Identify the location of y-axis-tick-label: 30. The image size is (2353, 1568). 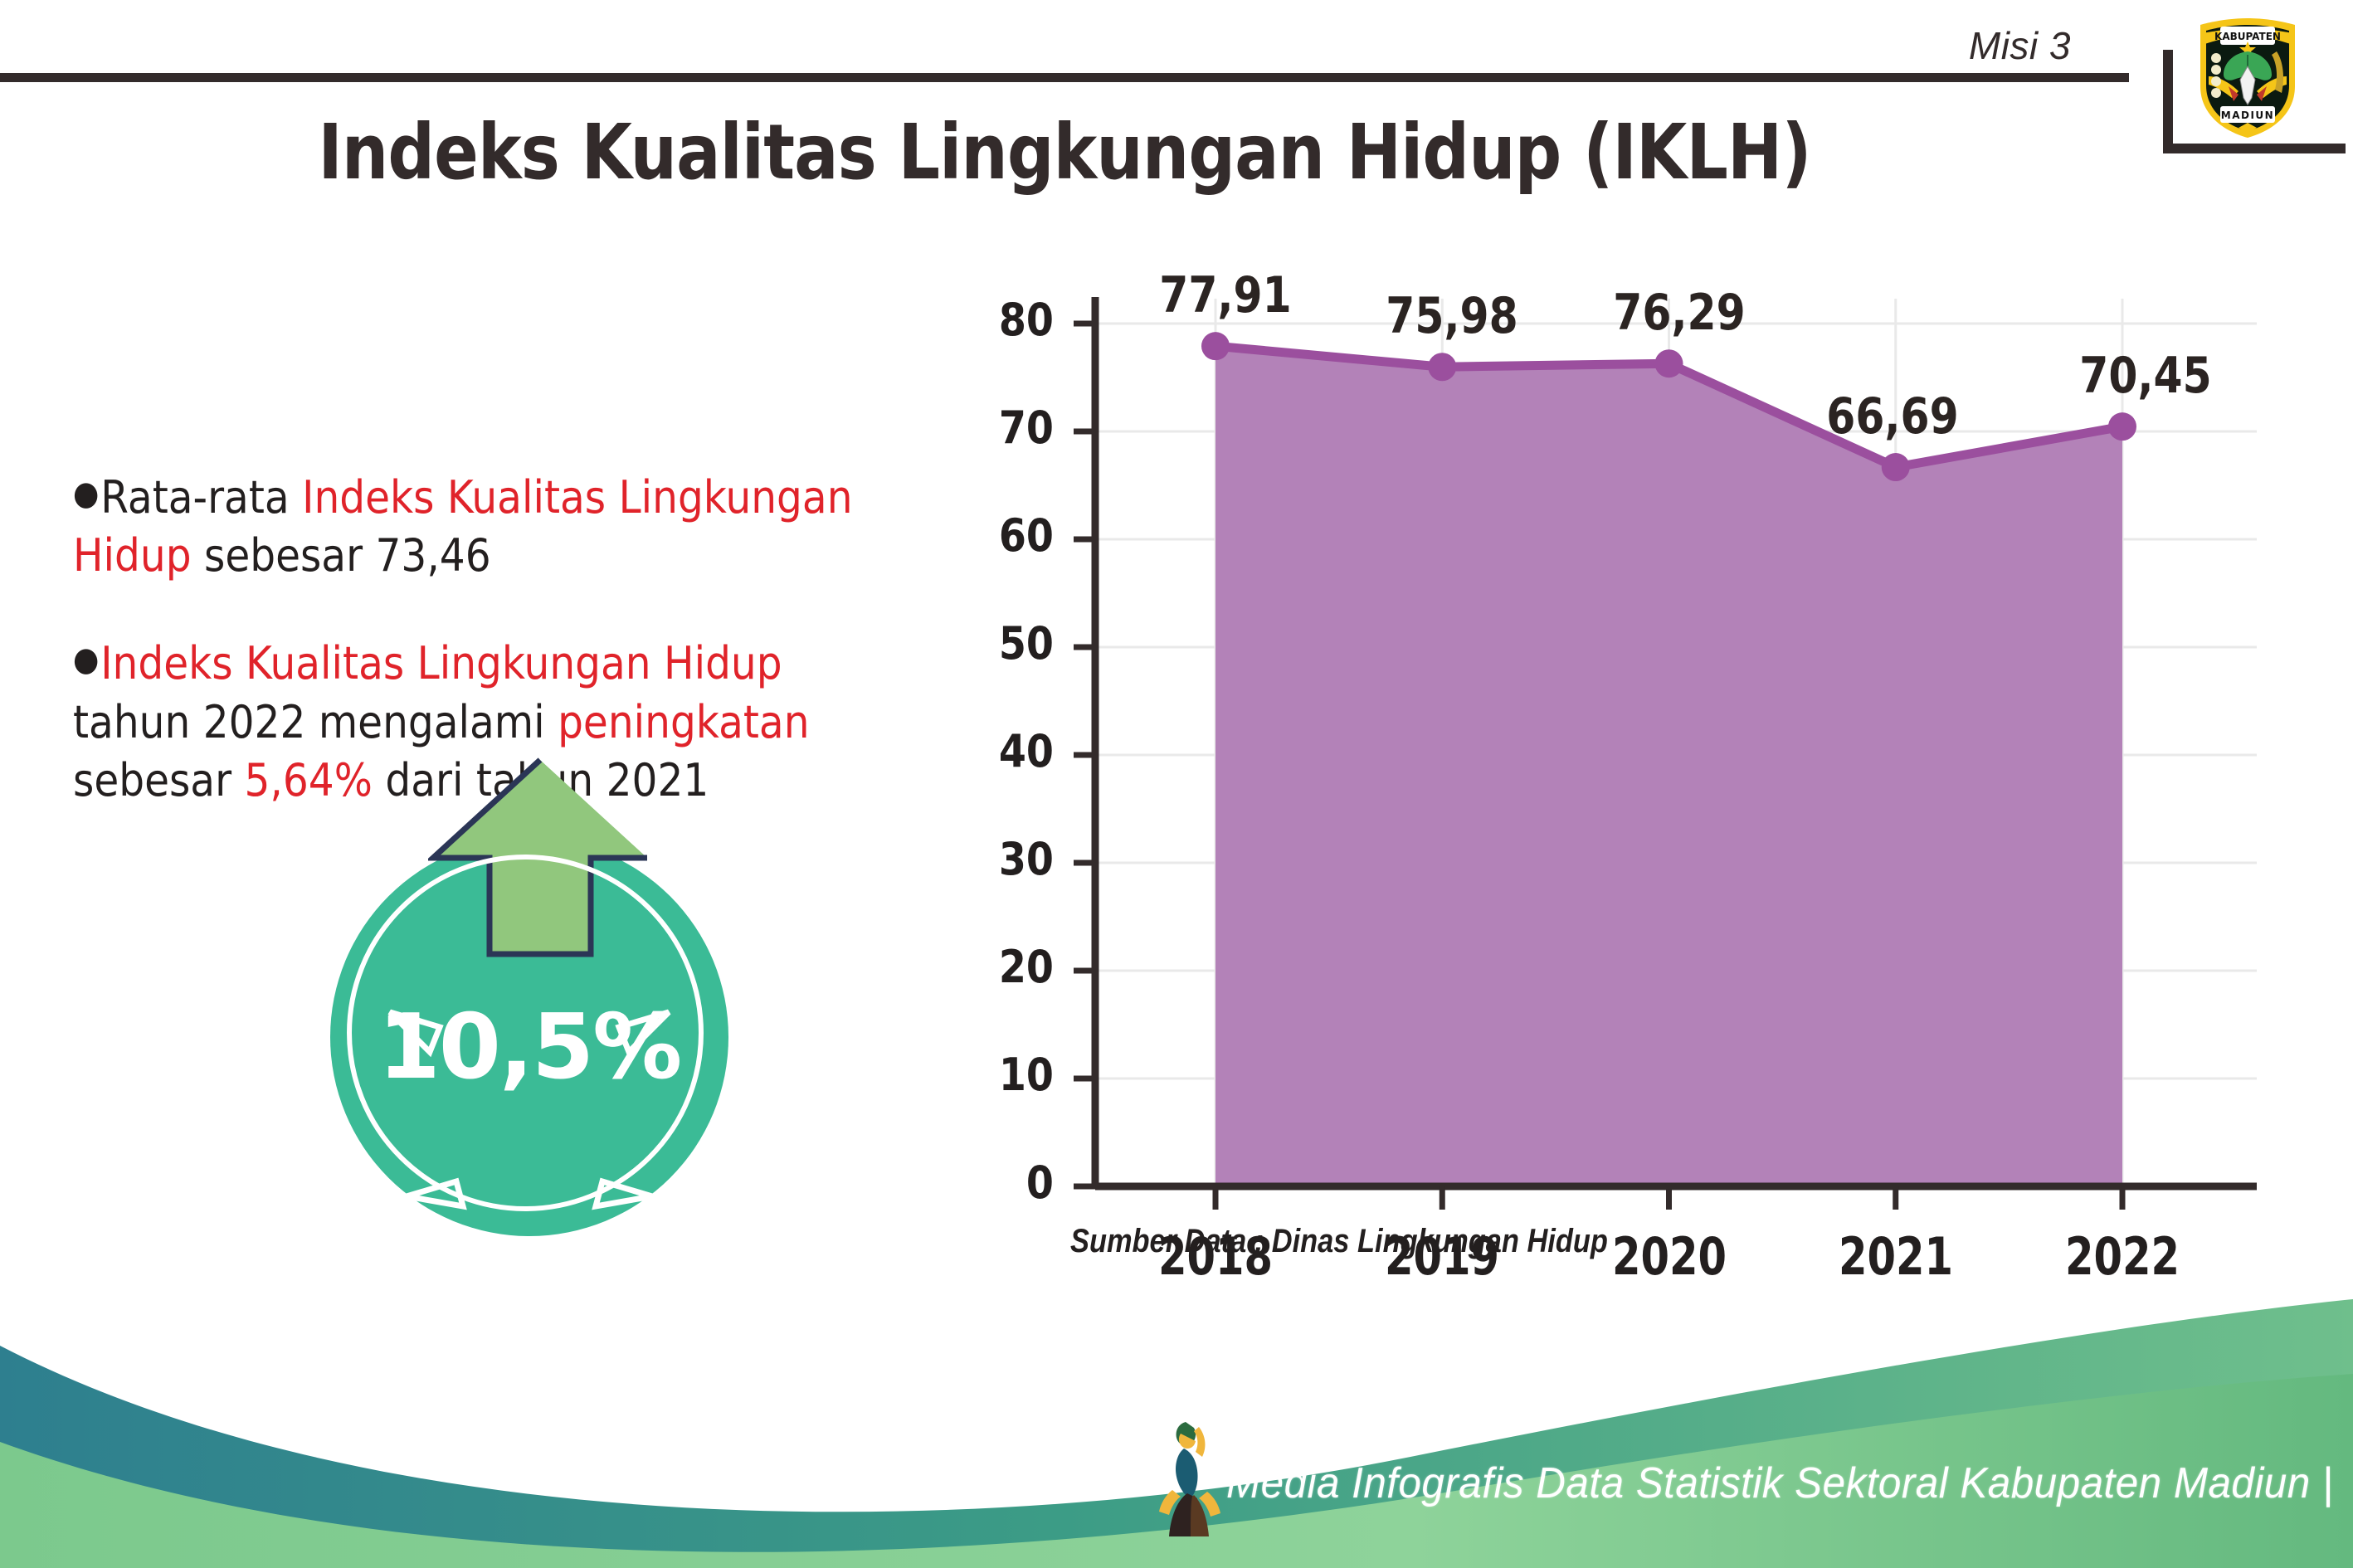
(1026, 859).